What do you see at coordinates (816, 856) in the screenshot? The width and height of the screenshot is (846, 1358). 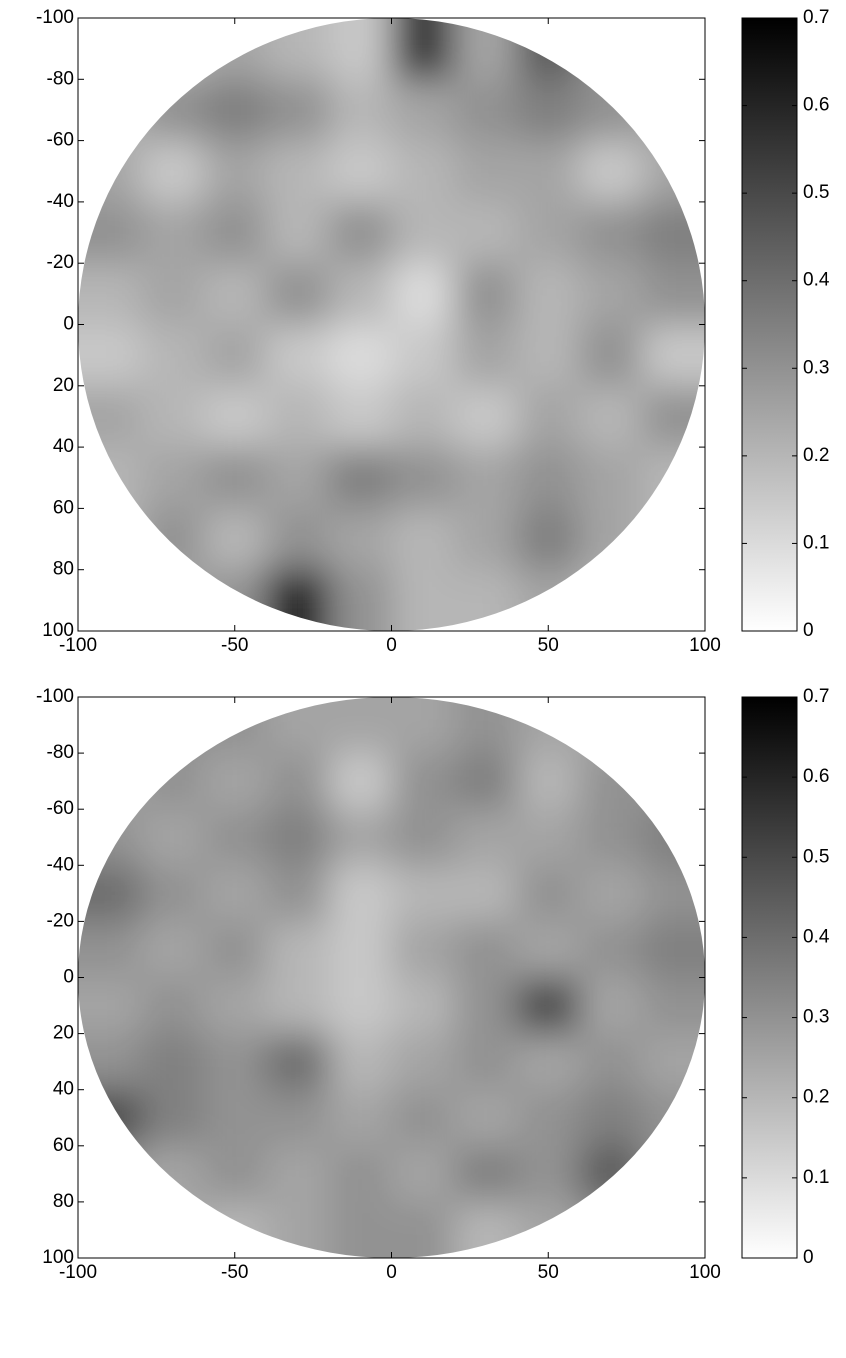 I see `colorbar-tick-label: 0.5` at bounding box center [816, 856].